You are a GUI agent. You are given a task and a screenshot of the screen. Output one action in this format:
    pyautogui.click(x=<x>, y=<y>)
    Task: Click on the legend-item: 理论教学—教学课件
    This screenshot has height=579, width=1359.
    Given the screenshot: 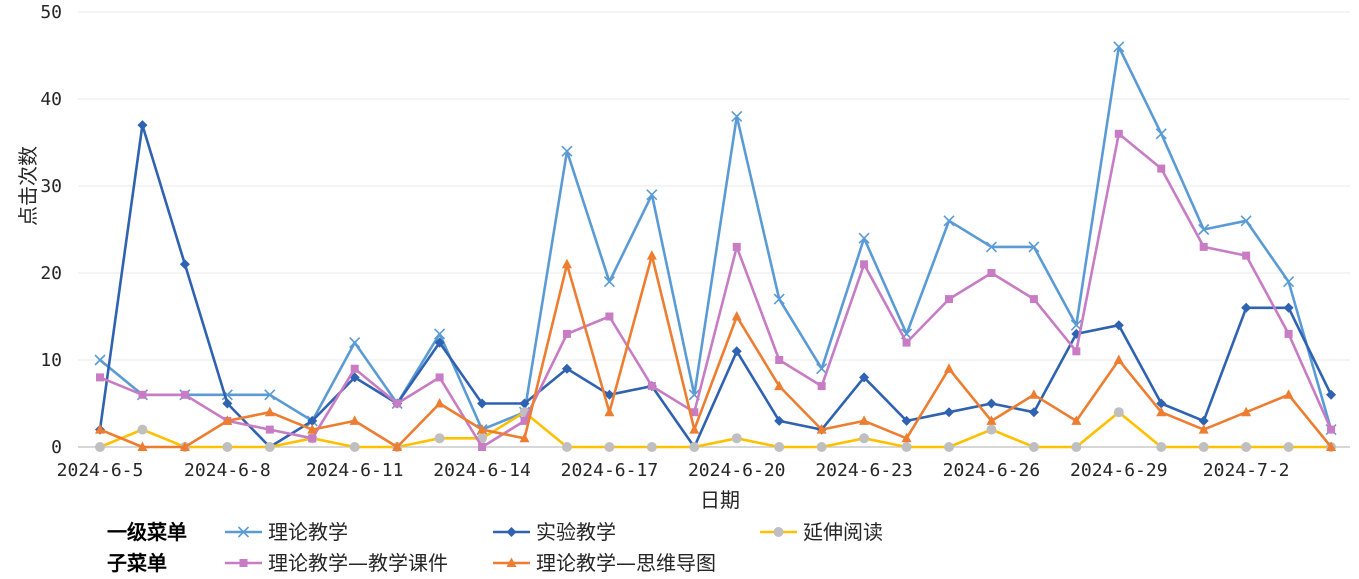 What is the action you would take?
    pyautogui.click(x=336, y=563)
    